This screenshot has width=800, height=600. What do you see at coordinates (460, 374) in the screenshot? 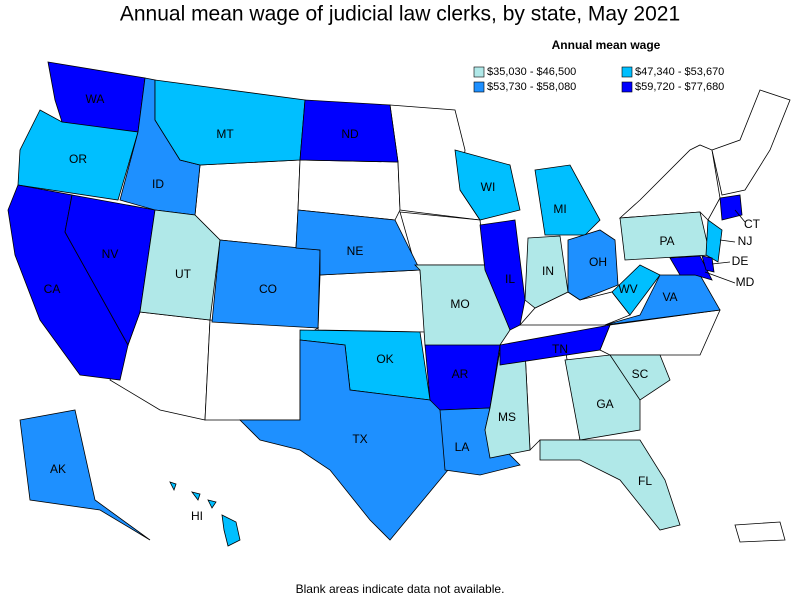
I see `state-label: AR` at bounding box center [460, 374].